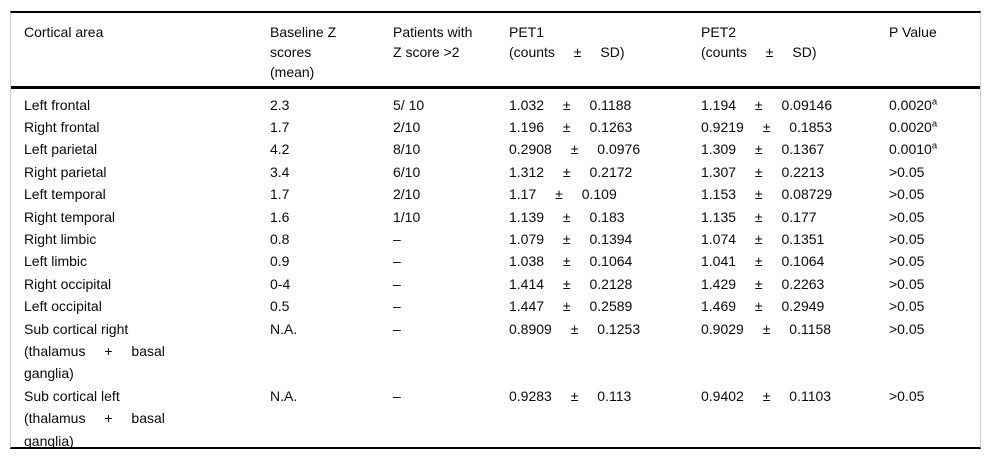 The image size is (992, 464). Describe the element at coordinates (571, 261) in the screenshot. I see `cell-pet1: 1.038 ± 0.1064` at that location.